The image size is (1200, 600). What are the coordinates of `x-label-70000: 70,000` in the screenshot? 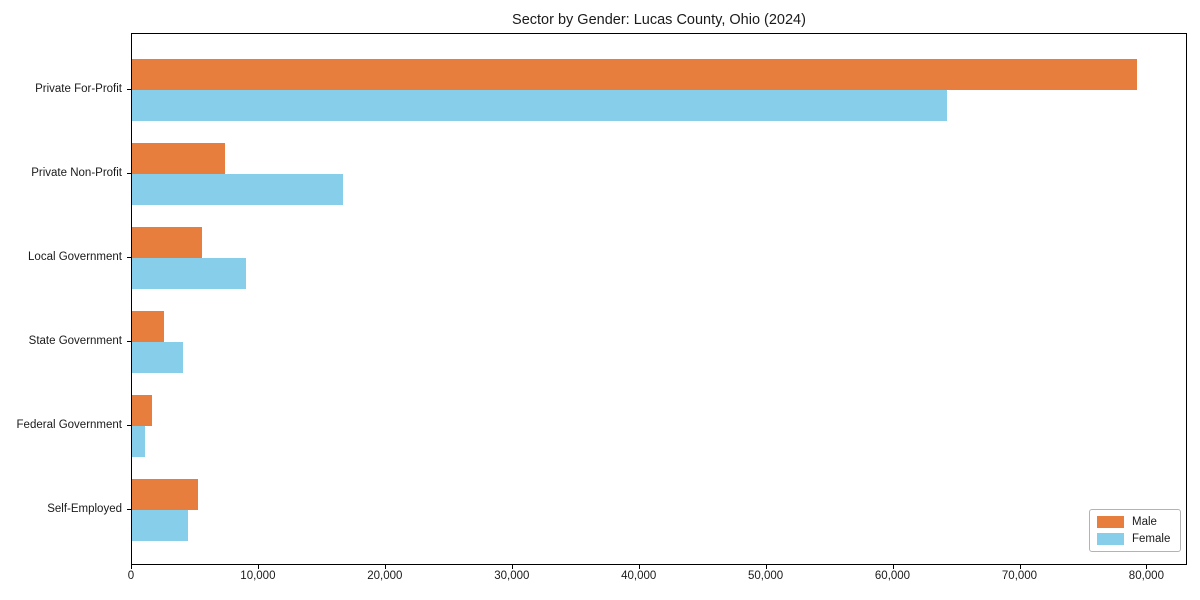 It's located at (1019, 576).